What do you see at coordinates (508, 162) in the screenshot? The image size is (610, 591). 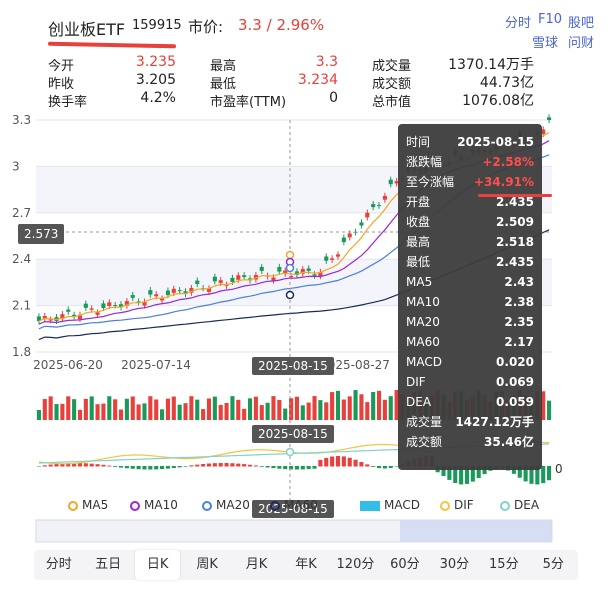 I see `tooltip-value: +2.58%` at bounding box center [508, 162].